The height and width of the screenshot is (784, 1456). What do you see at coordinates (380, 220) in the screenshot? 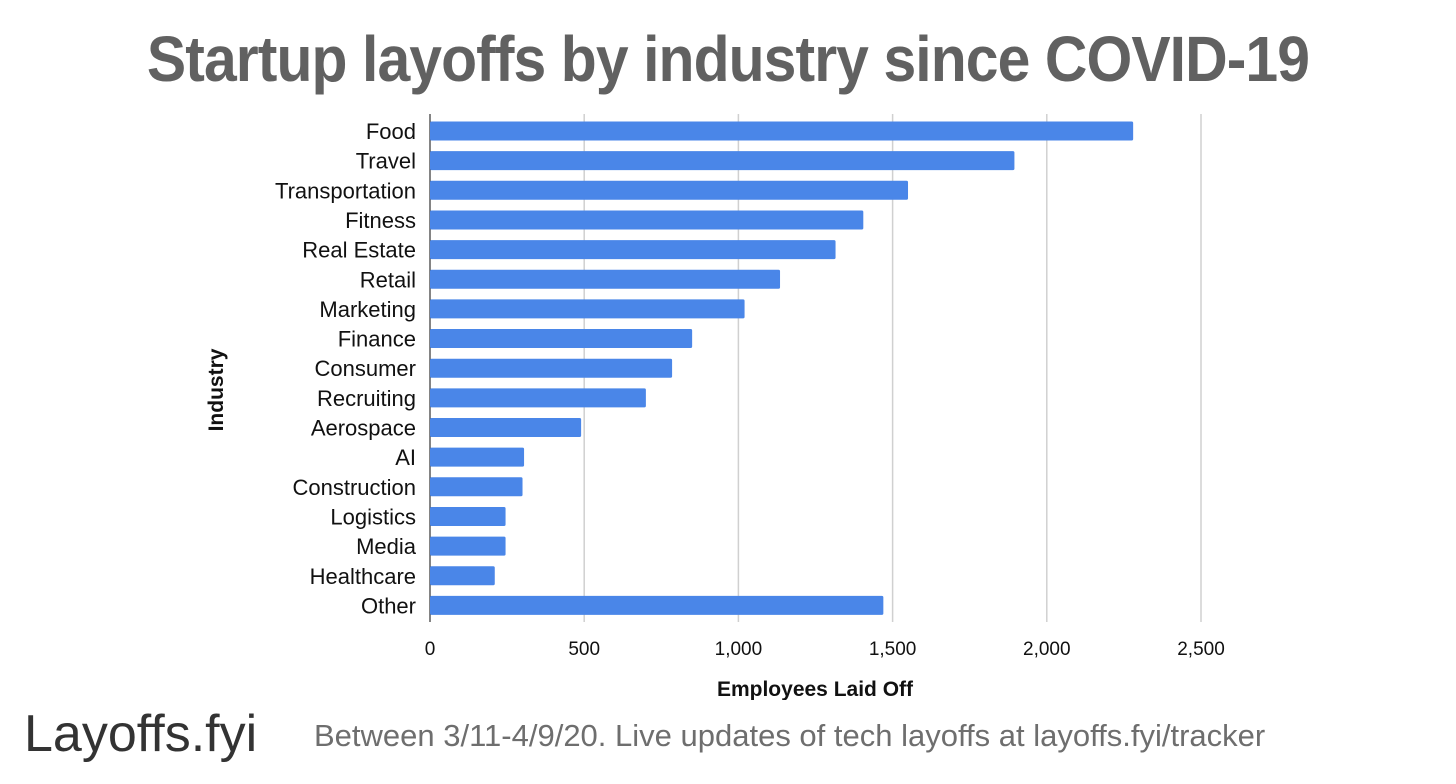
I see `category-label: Fitness` at bounding box center [380, 220].